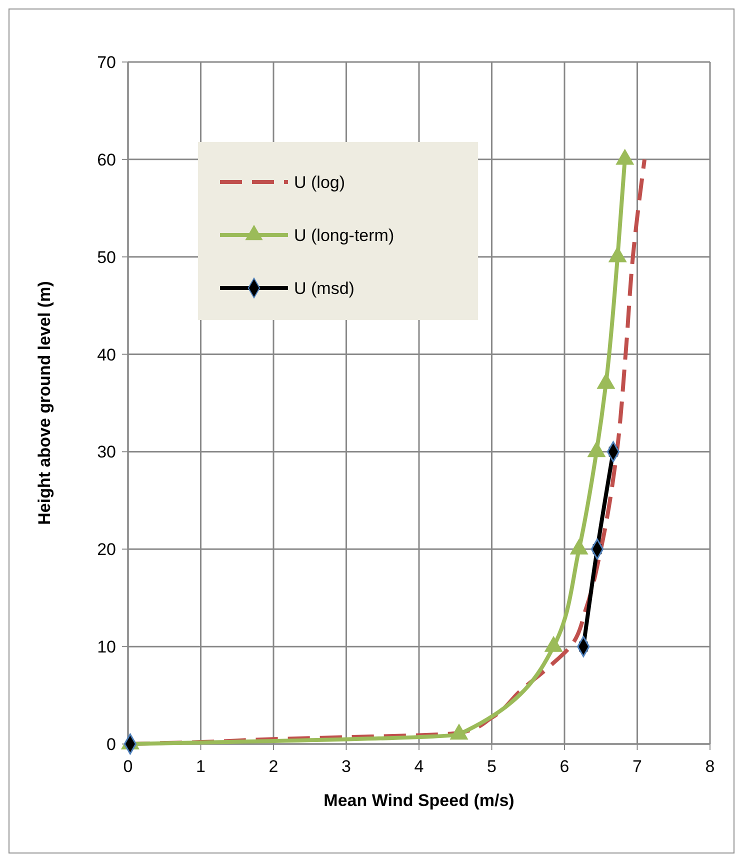 Image resolution: width=743 pixels, height=862 pixels. I want to click on y-tick-label: 20, so click(106, 550).